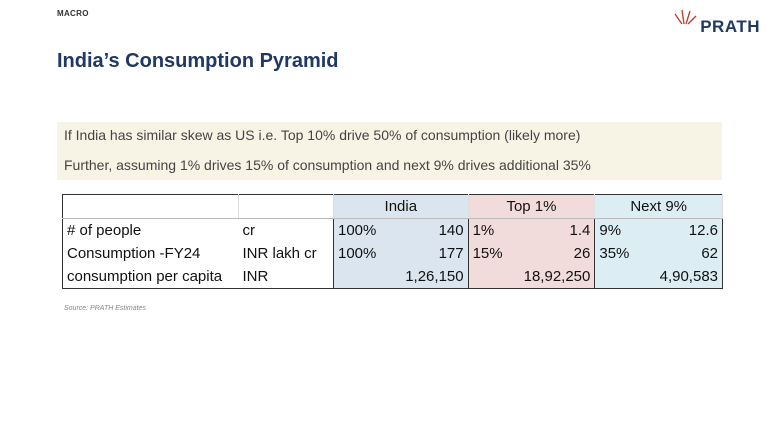 This screenshot has height=433, width=768. I want to click on cell: 26, so click(567, 253).